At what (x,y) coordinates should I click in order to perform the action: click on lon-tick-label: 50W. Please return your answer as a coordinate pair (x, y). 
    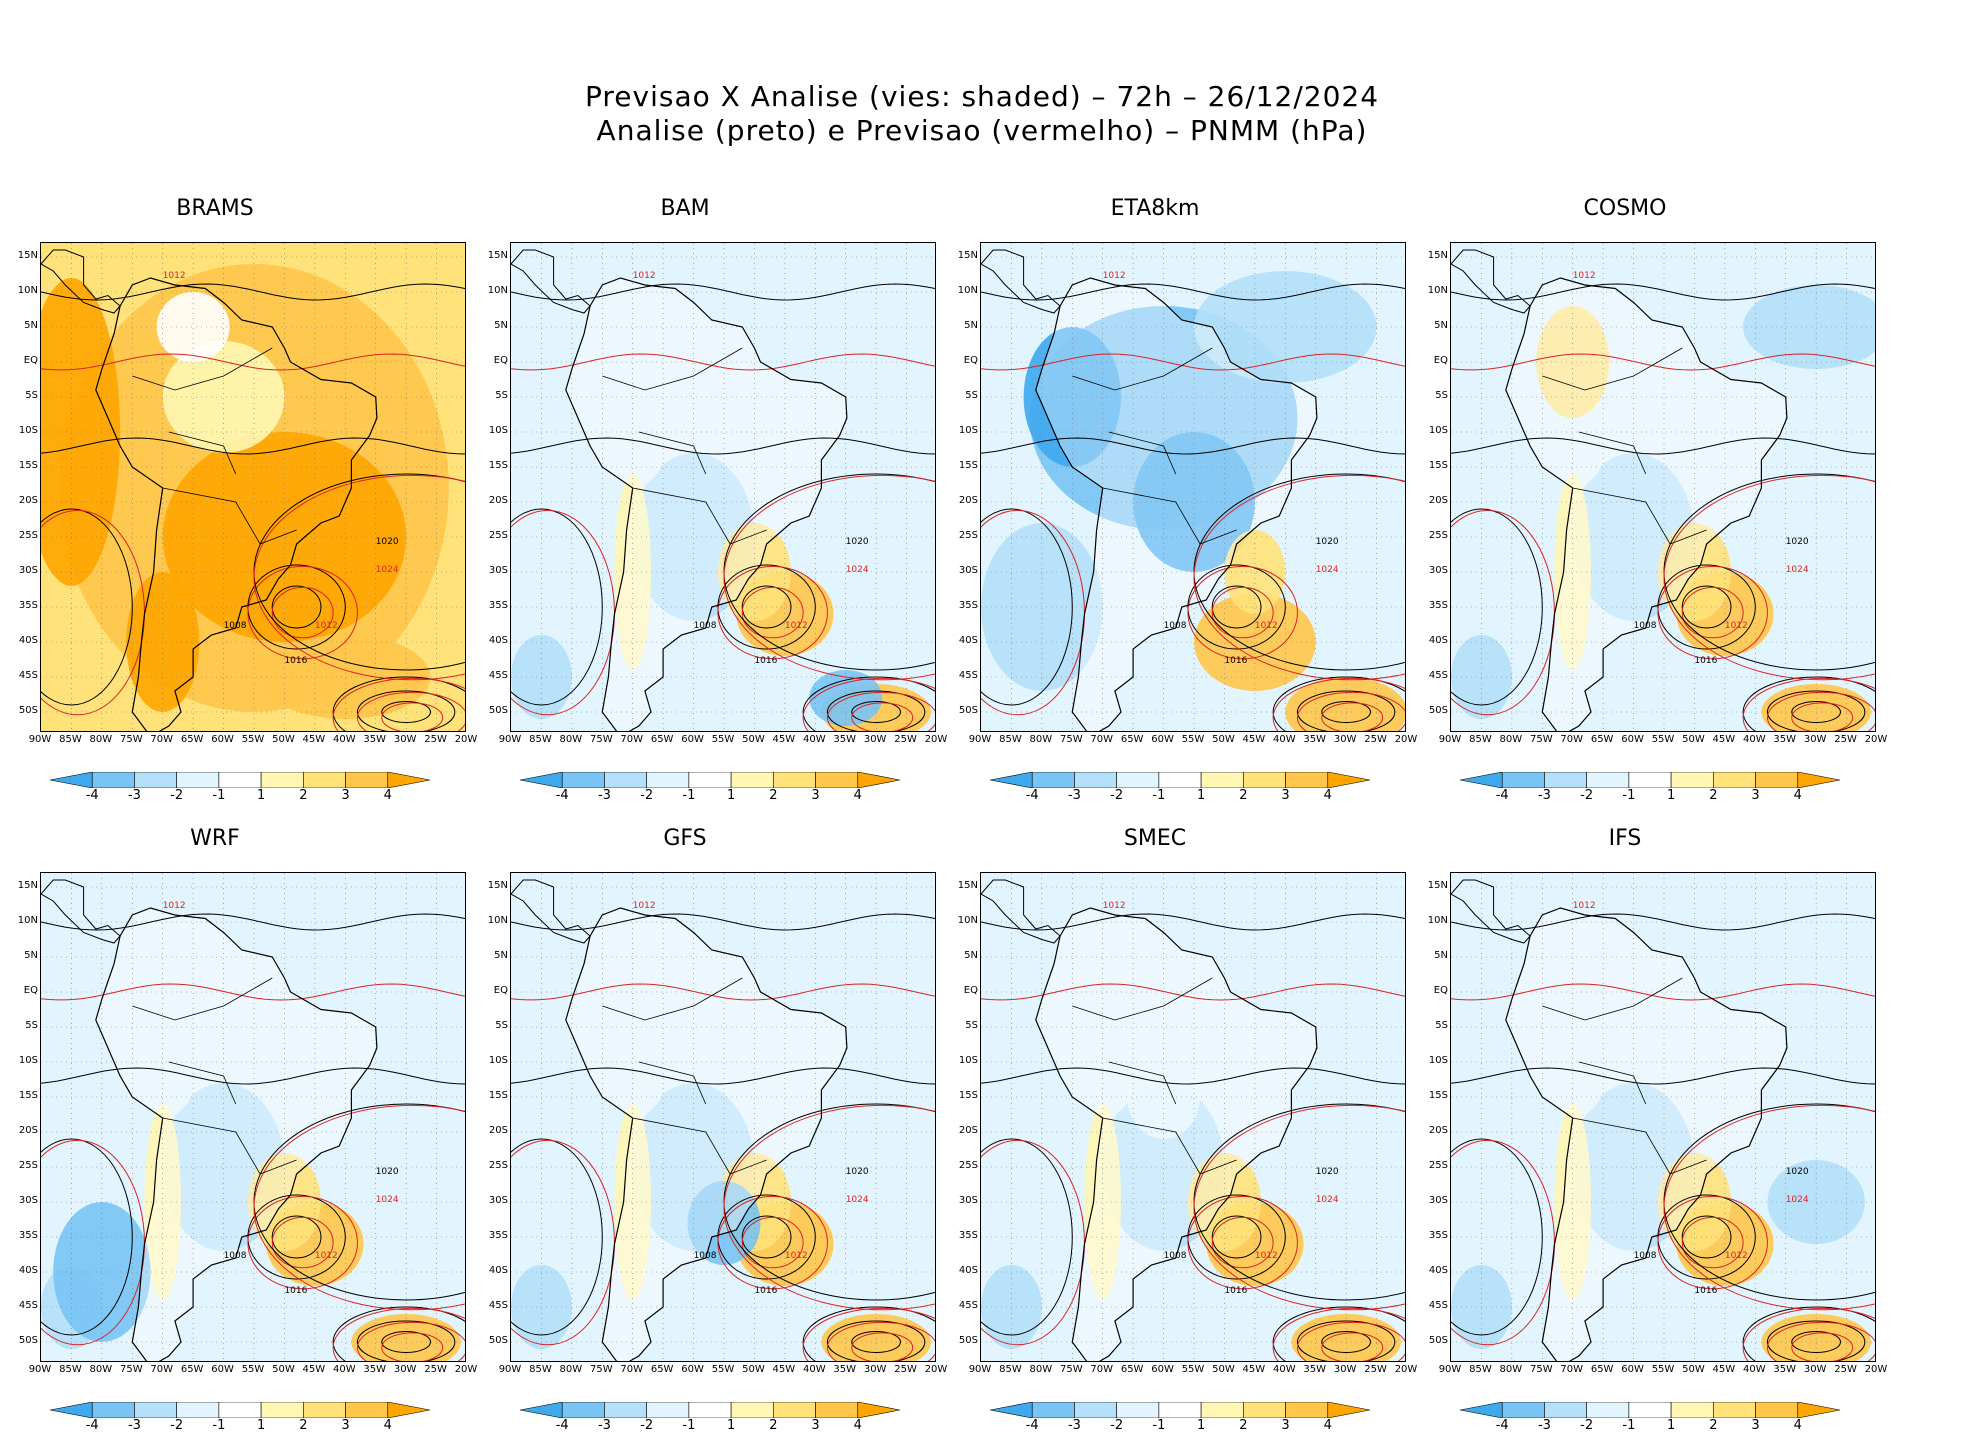
    Looking at the image, I should click on (1223, 739).